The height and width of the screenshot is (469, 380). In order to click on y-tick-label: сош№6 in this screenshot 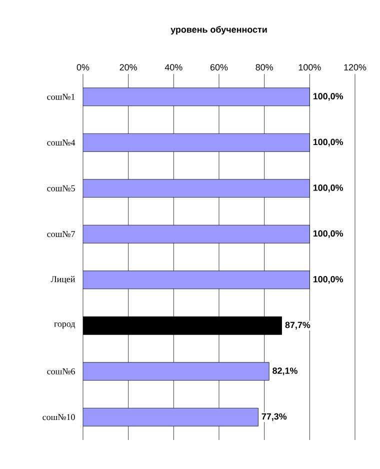, I will do `click(61, 371)`.